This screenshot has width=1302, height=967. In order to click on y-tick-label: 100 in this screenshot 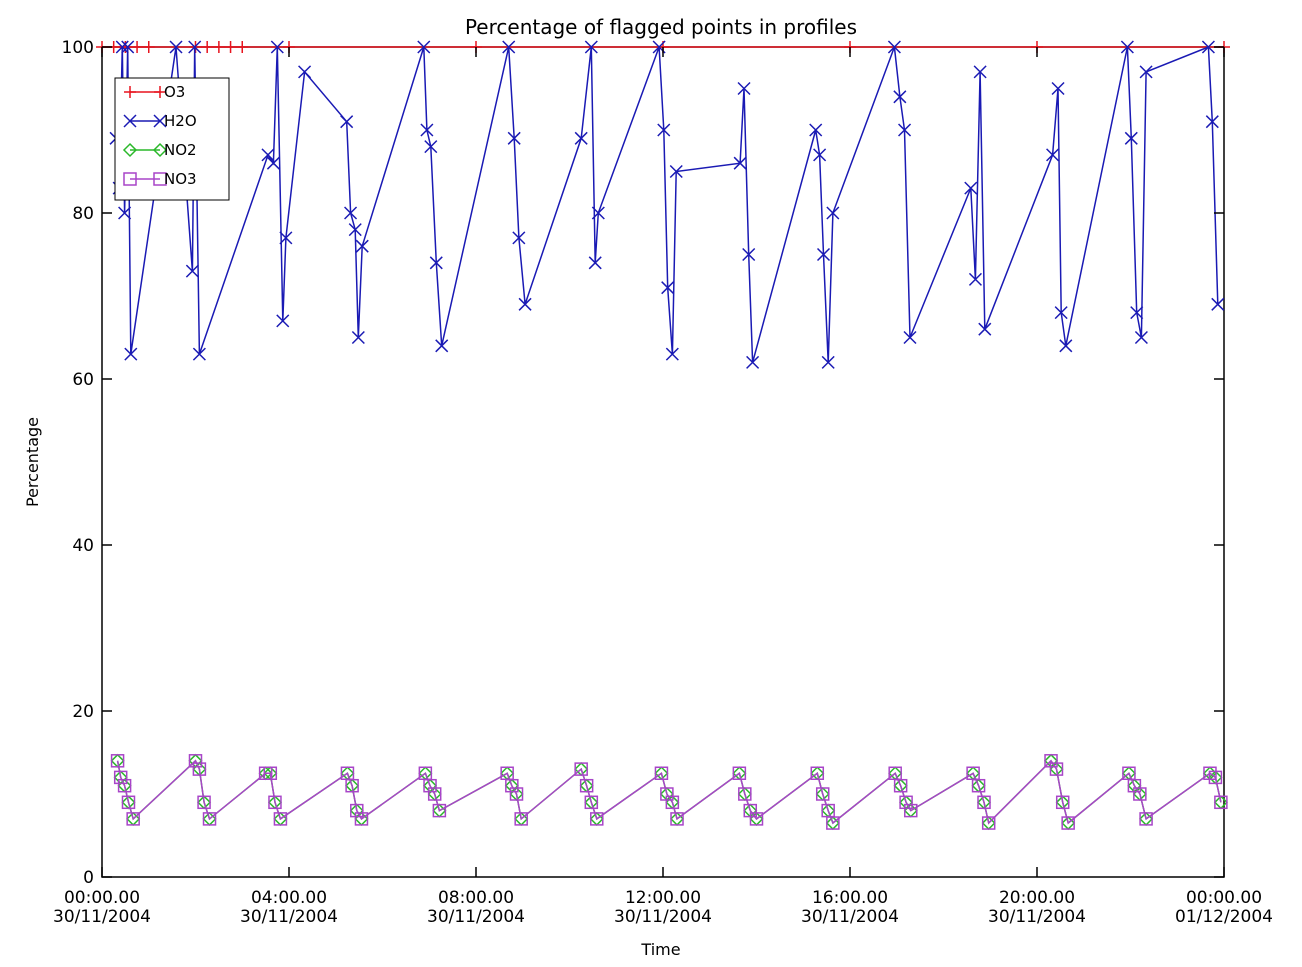, I will do `click(78, 48)`.